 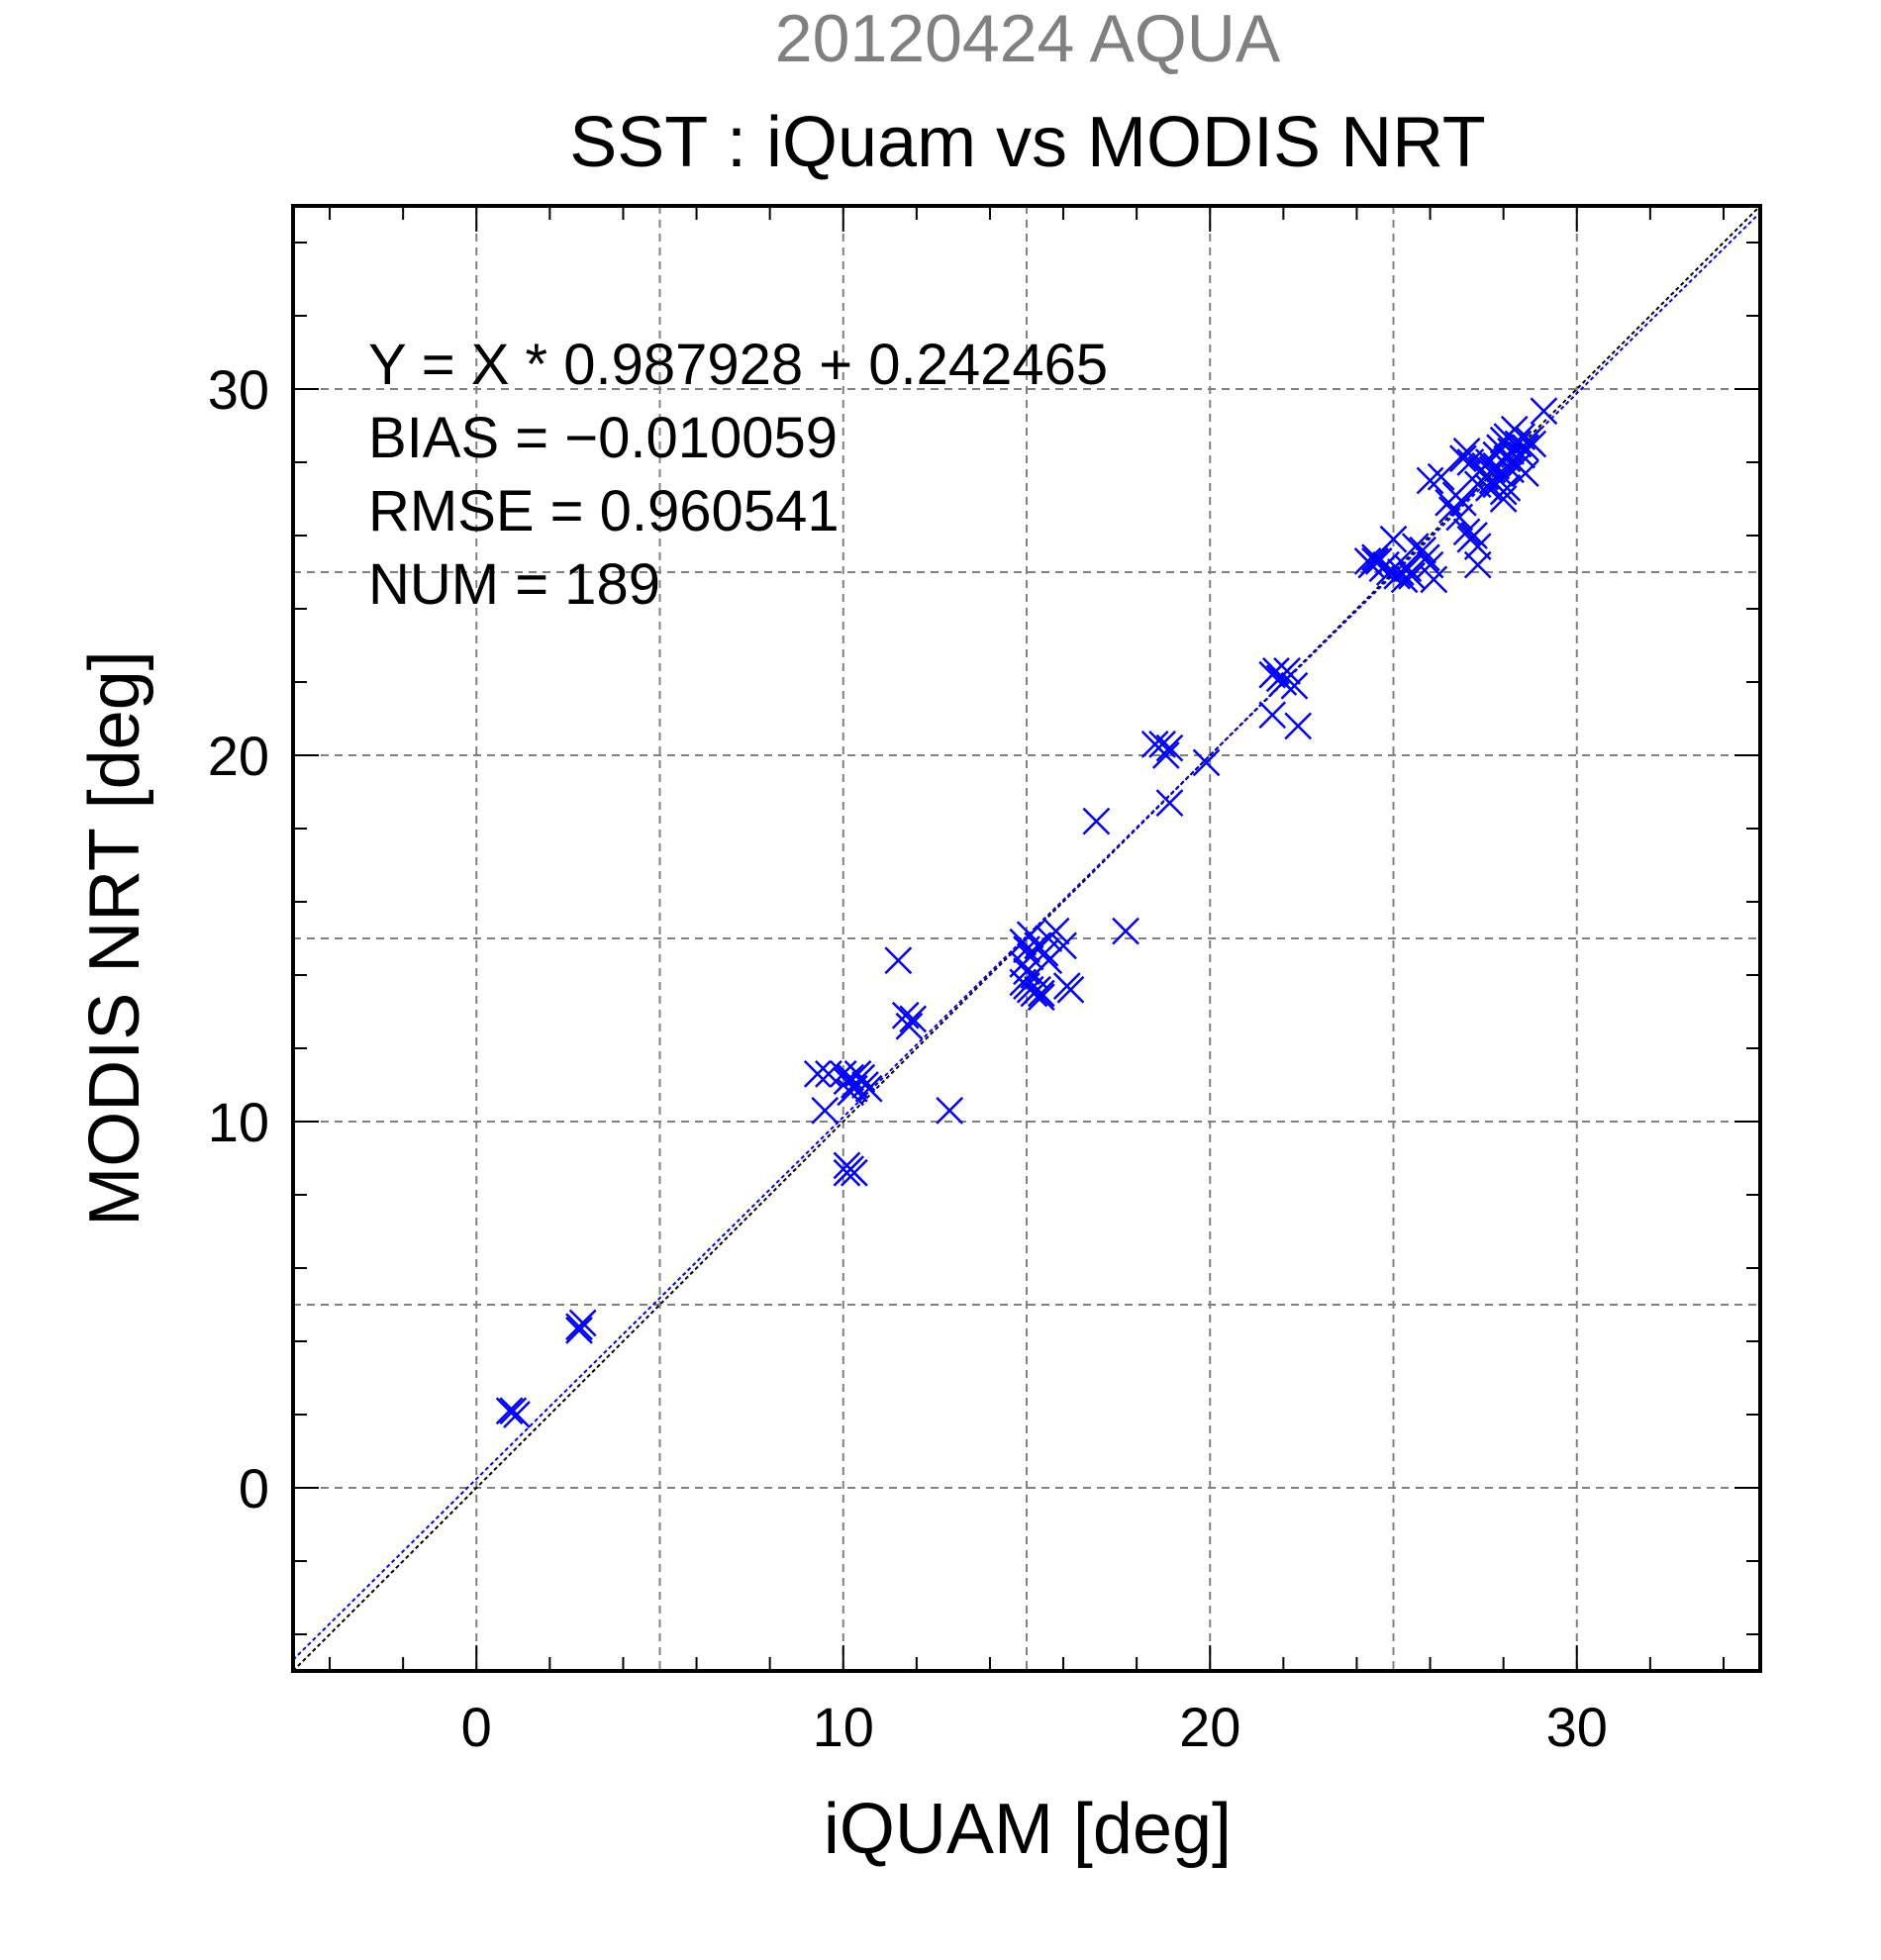 What do you see at coordinates (603, 438) in the screenshot?
I see `stats-bias: BIAS = −0.010059` at bounding box center [603, 438].